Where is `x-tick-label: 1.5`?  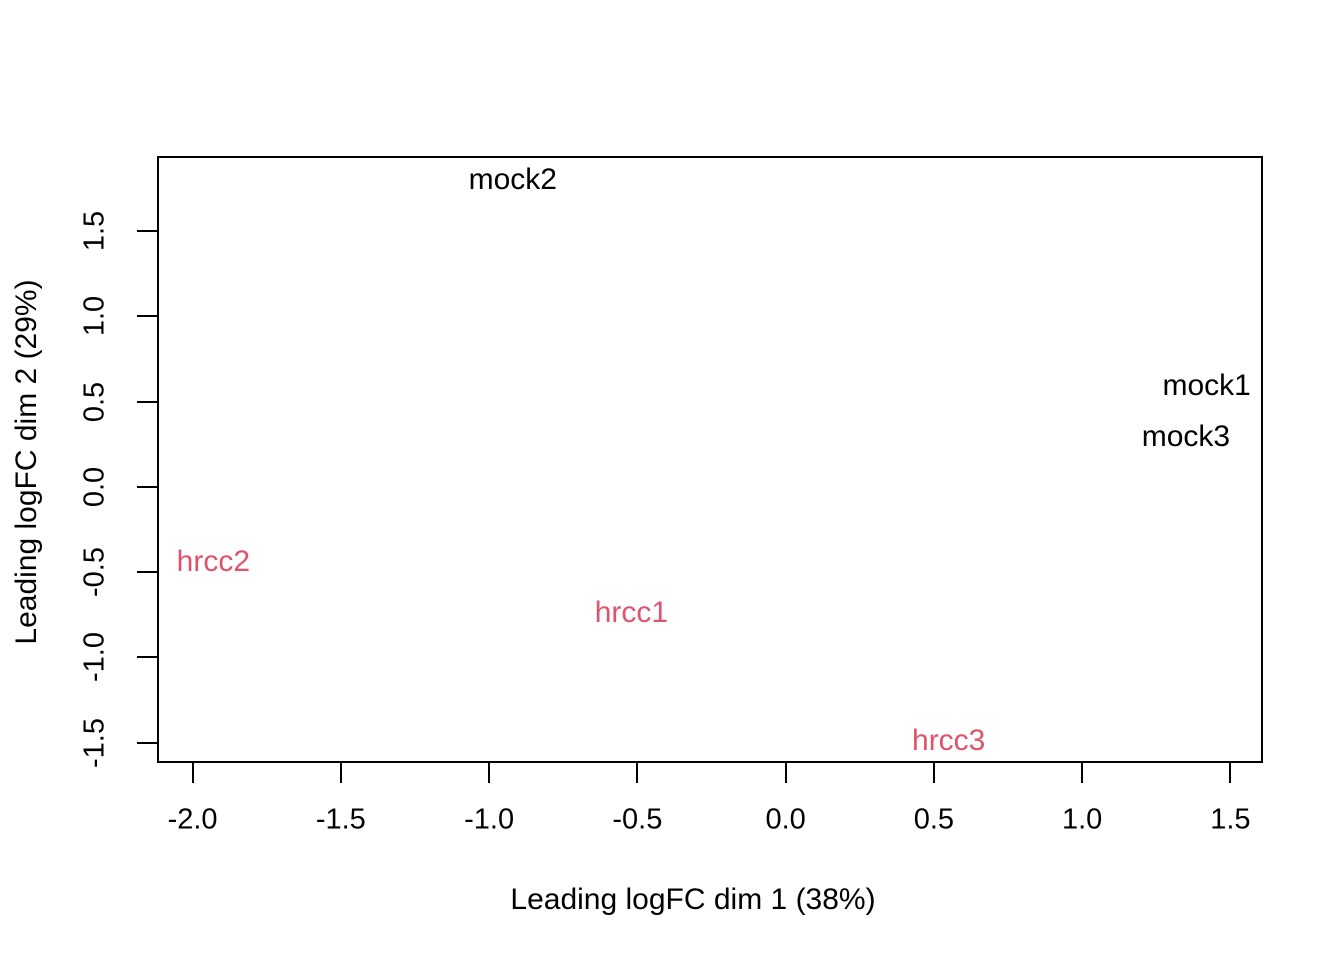
x-tick-label: 1.5 is located at coordinates (1230, 819).